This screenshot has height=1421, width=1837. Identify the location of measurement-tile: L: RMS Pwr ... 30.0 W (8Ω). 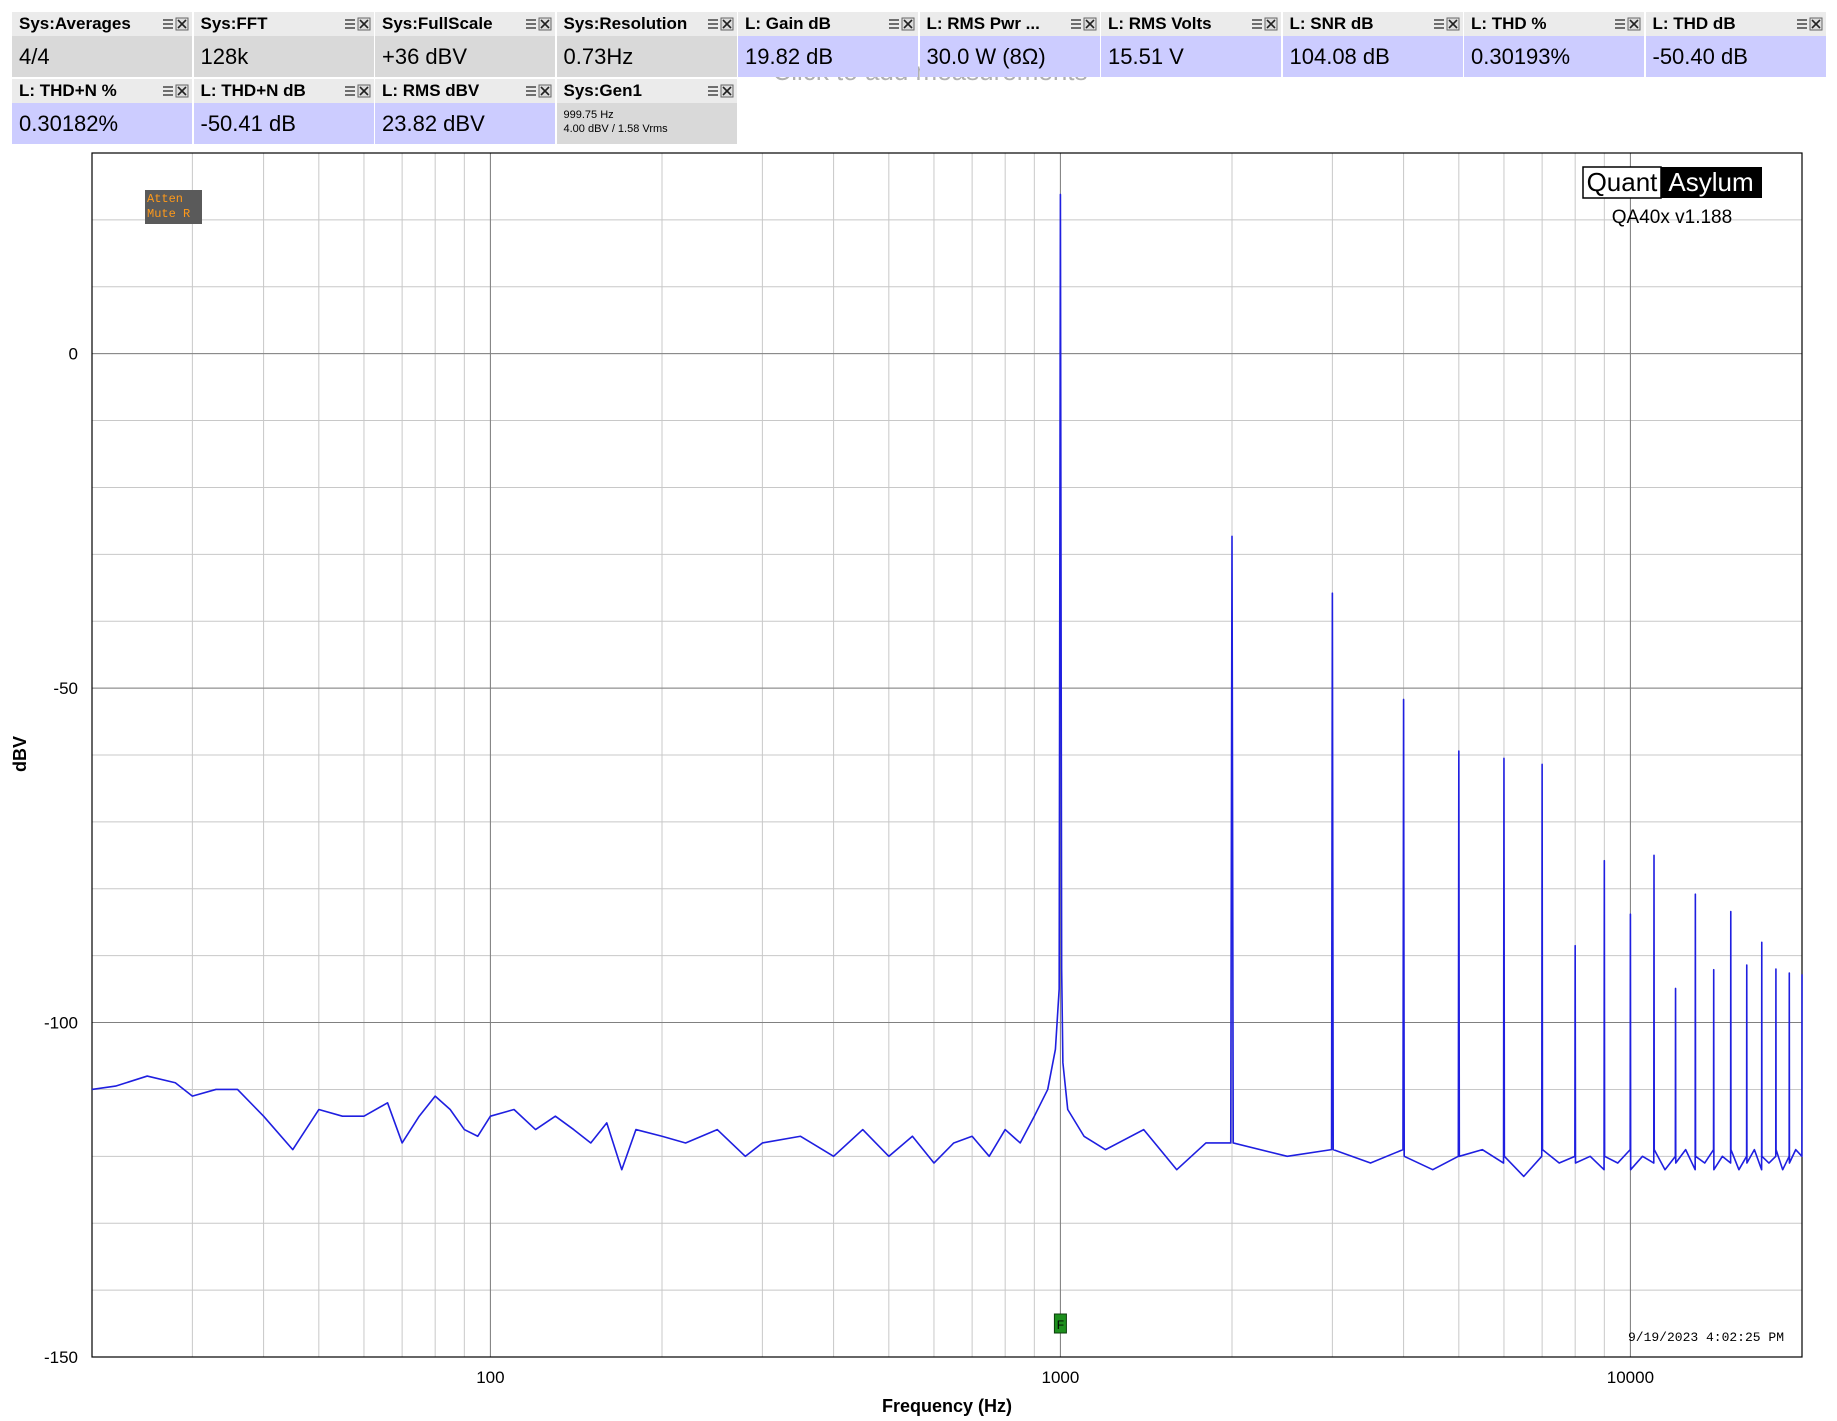
(1009, 44).